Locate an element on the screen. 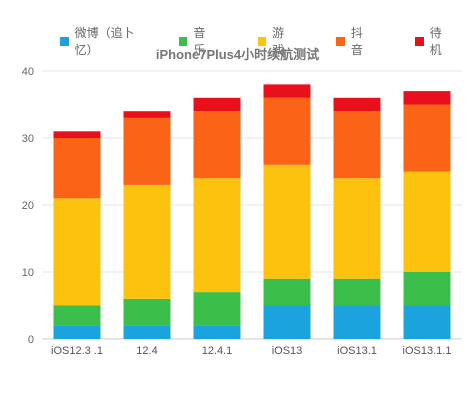 The width and height of the screenshot is (475, 400). legend-item-weibo: 微博（追卜忆） is located at coordinates (103, 41).